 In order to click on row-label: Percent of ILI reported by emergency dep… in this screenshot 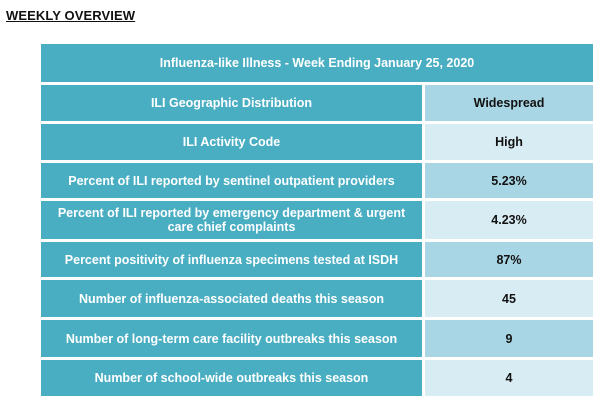, I will do `click(233, 220)`.